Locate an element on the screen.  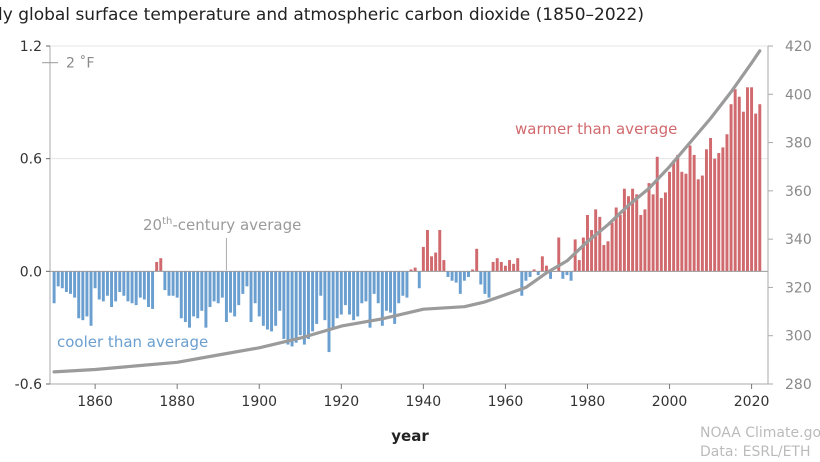
y-tick-label: 0.0 is located at coordinates (31, 272).